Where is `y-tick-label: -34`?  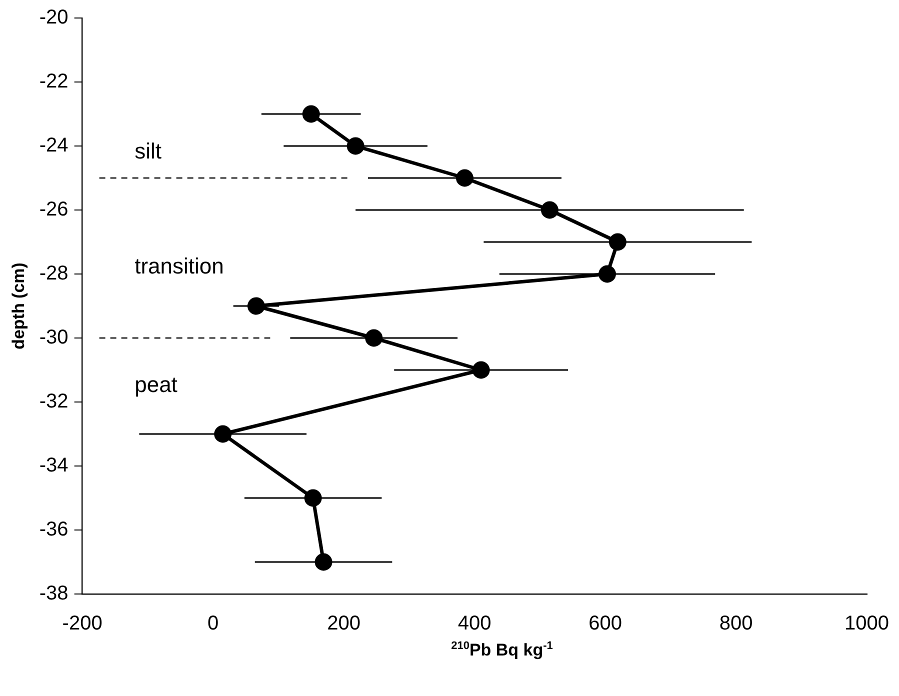 y-tick-label: -34 is located at coordinates (53, 465).